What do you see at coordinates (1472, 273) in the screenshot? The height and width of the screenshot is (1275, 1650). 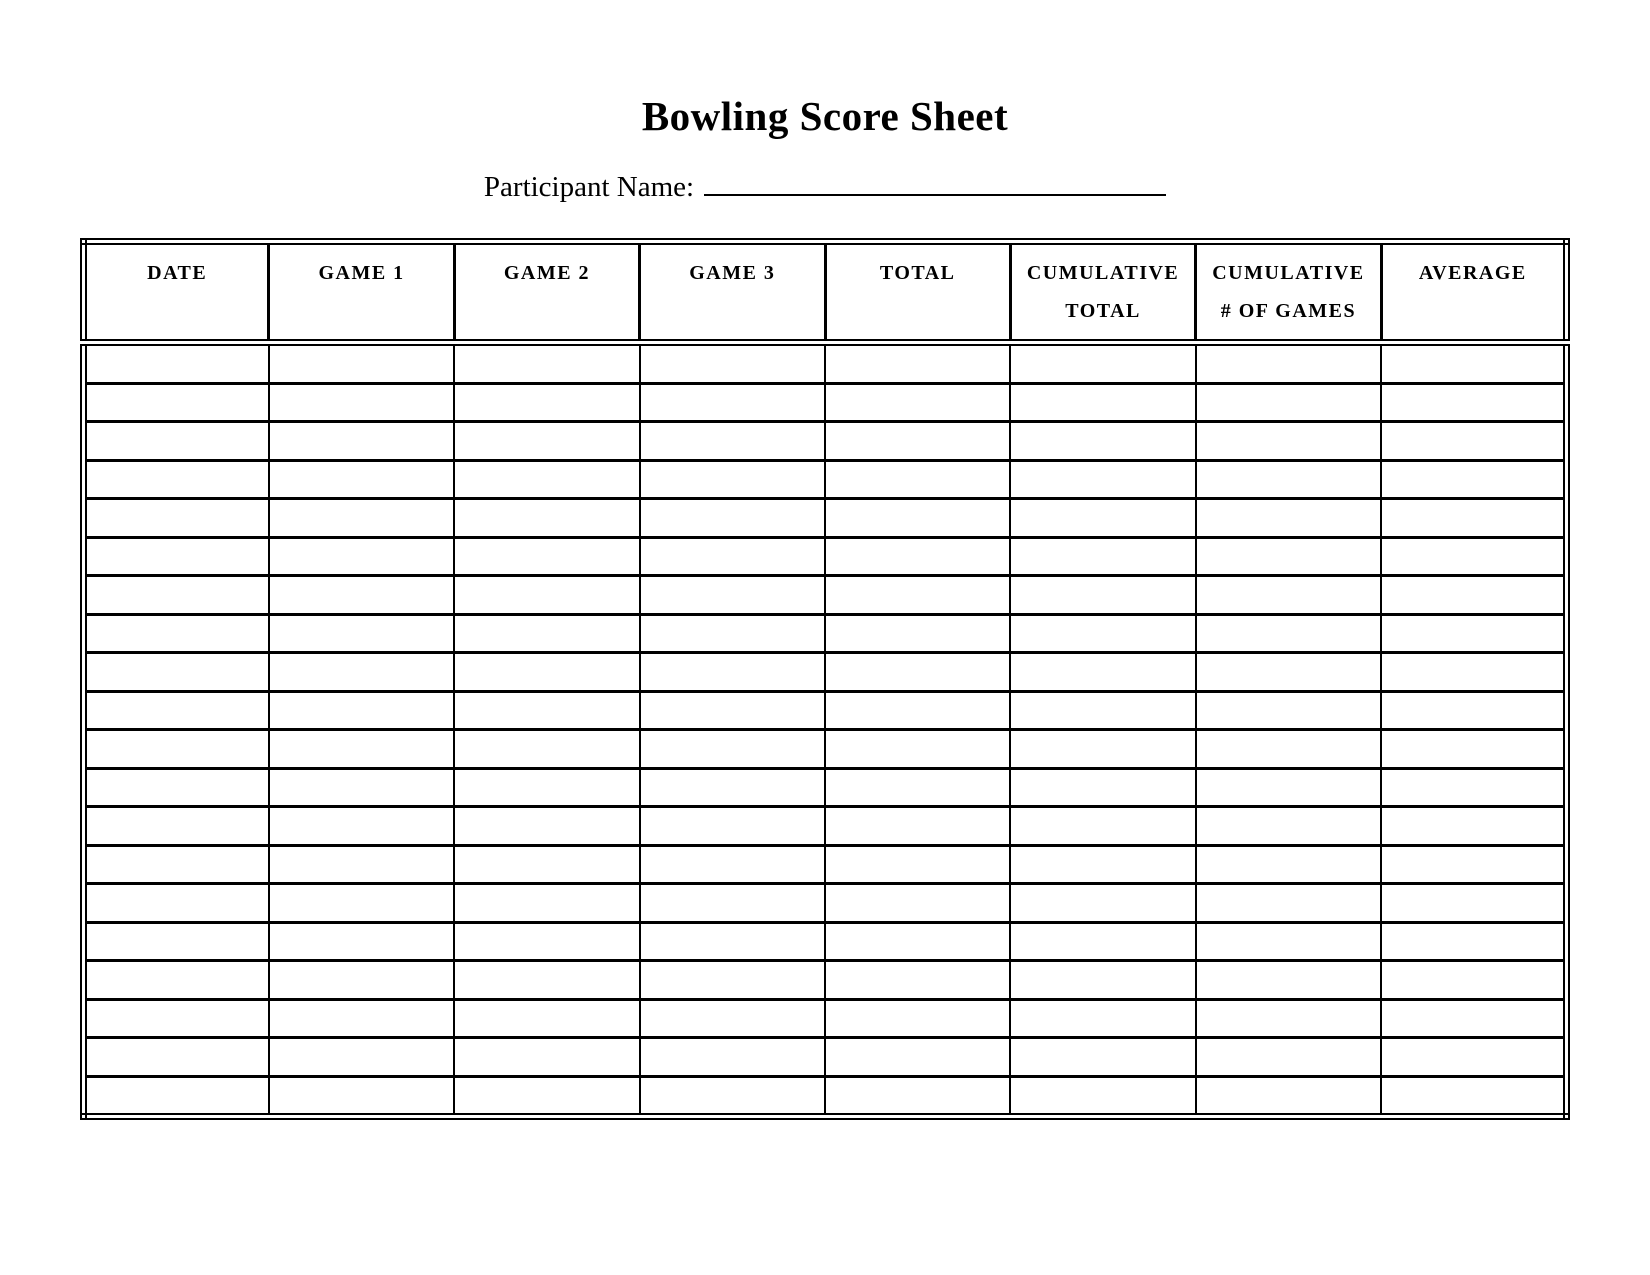 I see `header-label: AVERAGE` at bounding box center [1472, 273].